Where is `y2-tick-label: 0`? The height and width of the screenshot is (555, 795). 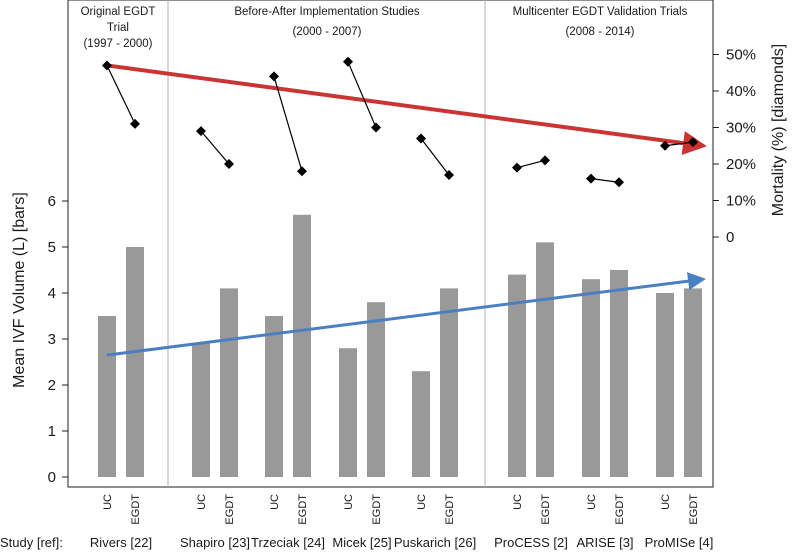
y2-tick-label: 0 is located at coordinates (730, 237).